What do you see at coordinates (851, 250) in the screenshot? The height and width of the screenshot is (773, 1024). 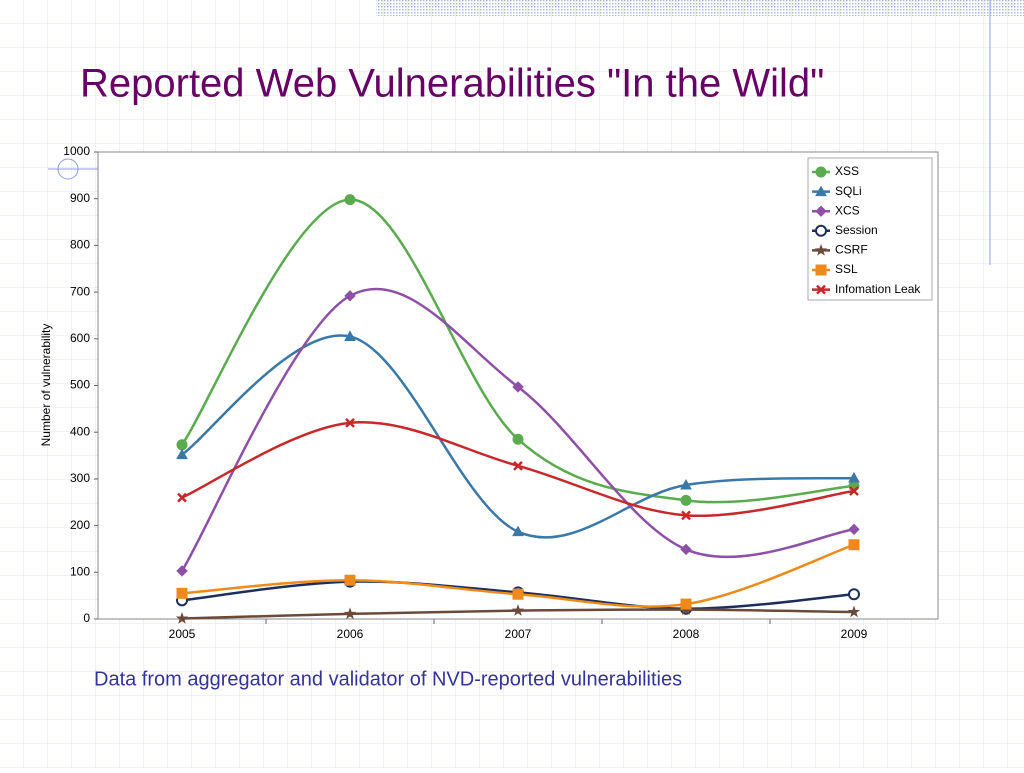 I see `legend-label: CSRF` at bounding box center [851, 250].